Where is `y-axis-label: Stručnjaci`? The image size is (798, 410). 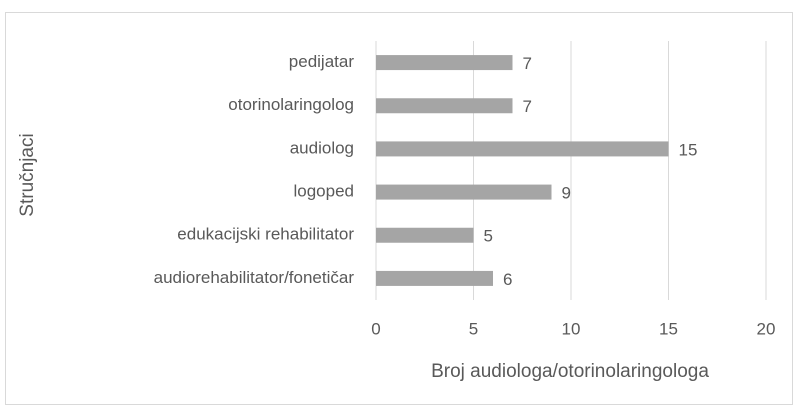 y-axis-label: Stručnjaci is located at coordinates (27, 174).